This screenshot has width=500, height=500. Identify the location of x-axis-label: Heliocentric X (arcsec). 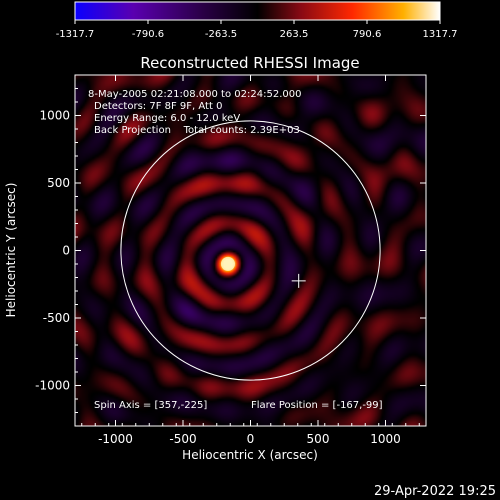
(250, 455).